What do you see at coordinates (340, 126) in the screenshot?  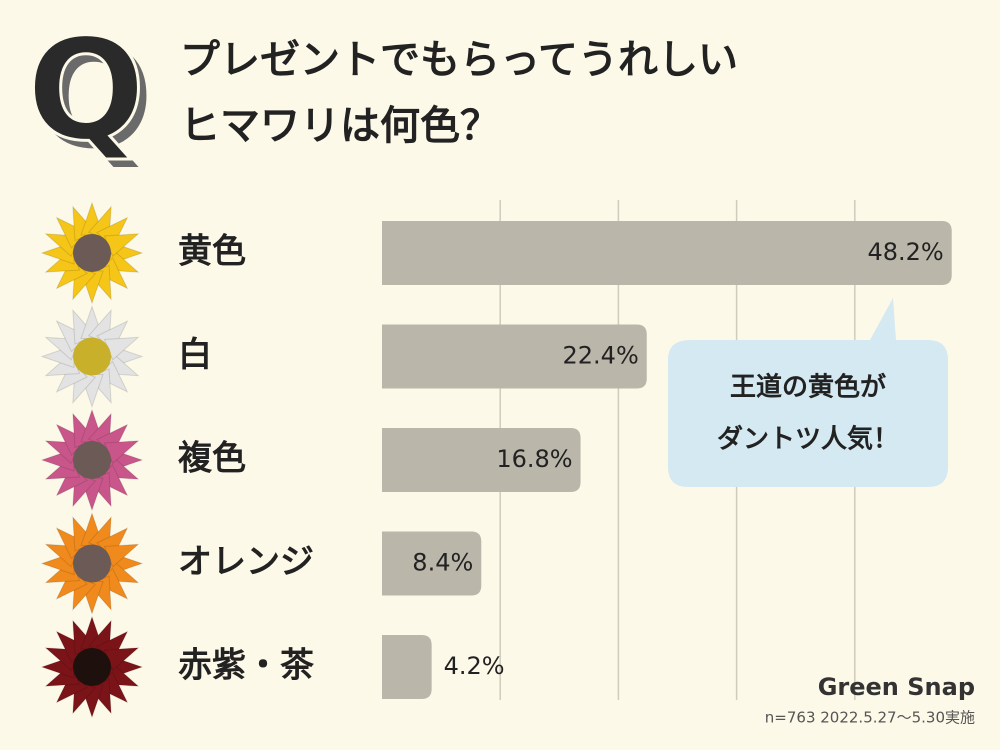 I see `chart-title: ヒマワリは何色？` at bounding box center [340, 126].